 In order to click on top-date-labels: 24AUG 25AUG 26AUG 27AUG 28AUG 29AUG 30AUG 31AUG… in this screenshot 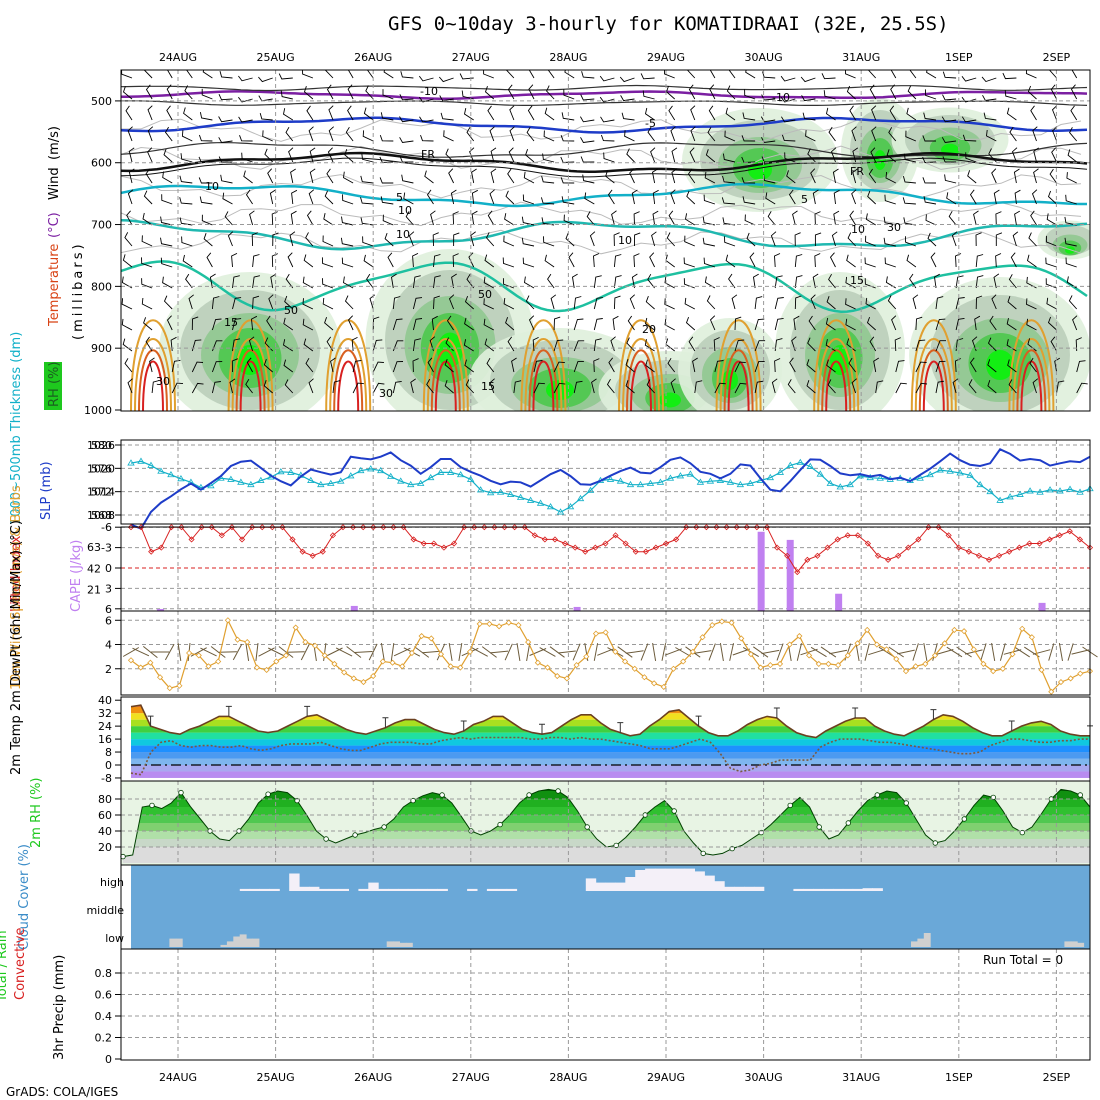, I will do `click(615, 57)`.